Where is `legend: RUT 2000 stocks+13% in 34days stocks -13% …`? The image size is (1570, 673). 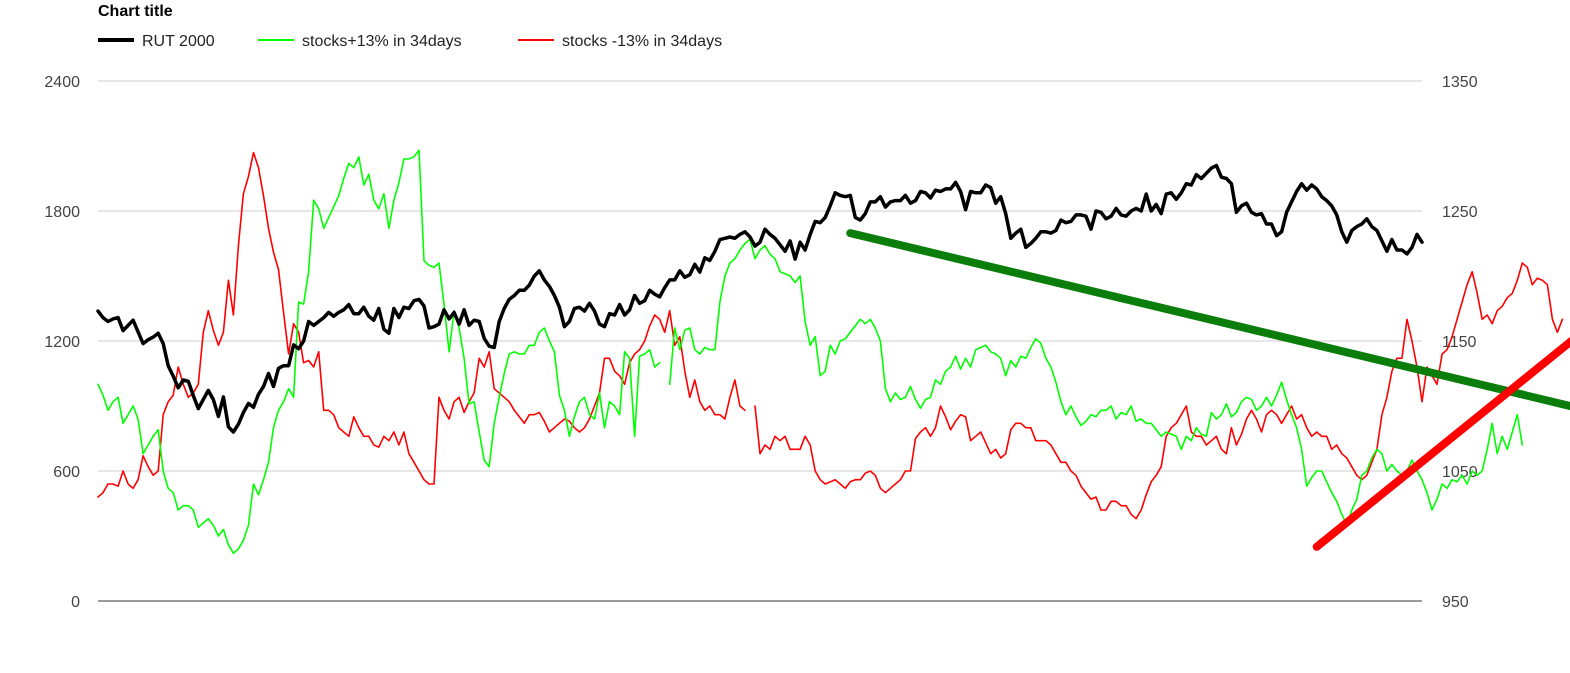 legend: RUT 2000 stocks+13% in 34days stocks -13% … is located at coordinates (410, 41).